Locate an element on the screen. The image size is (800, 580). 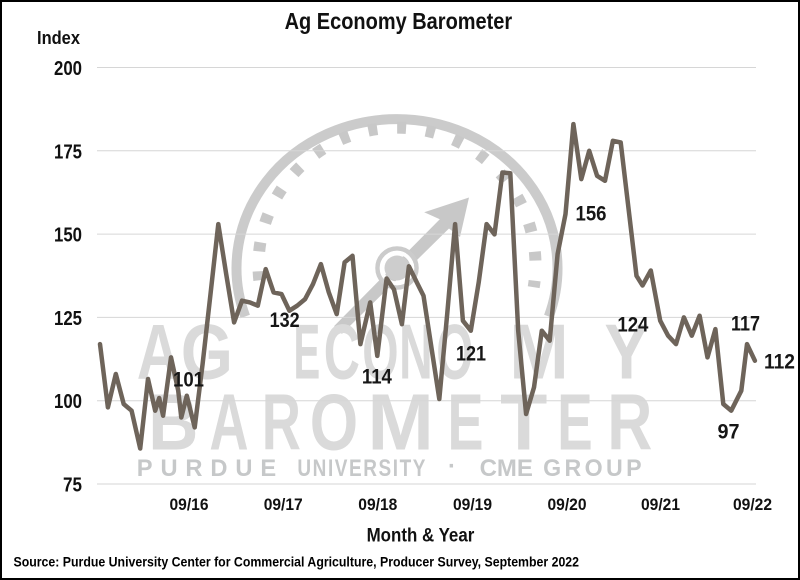
svg-text: B is located at coordinates (173, 422).